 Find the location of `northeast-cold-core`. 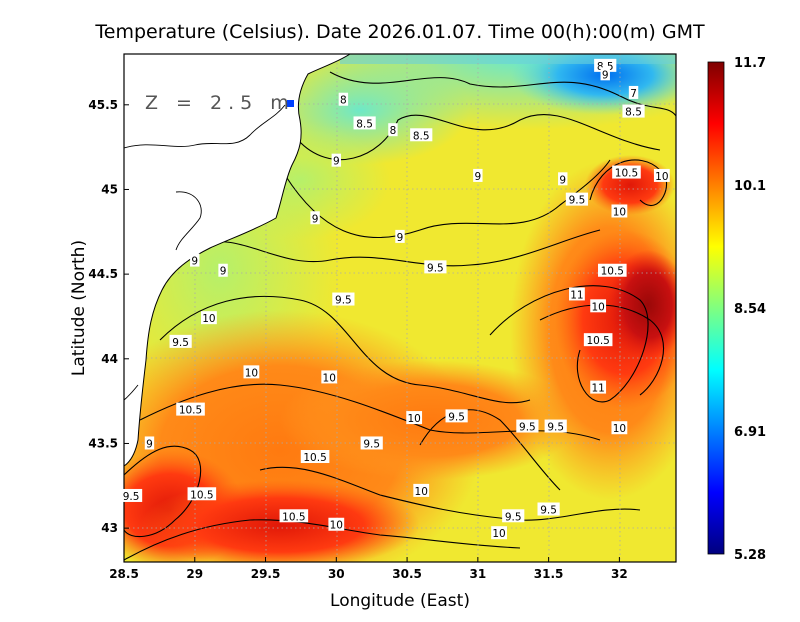

northeast-cold-core is located at coordinates (593, 84).